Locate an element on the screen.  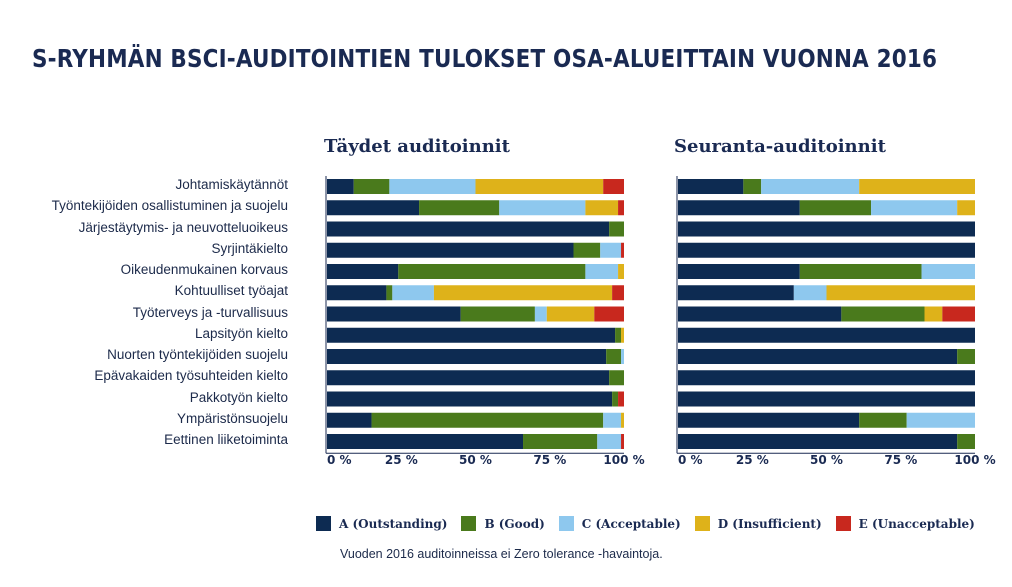
category-label: Ympäristönsuojelu is located at coordinates (232, 418).